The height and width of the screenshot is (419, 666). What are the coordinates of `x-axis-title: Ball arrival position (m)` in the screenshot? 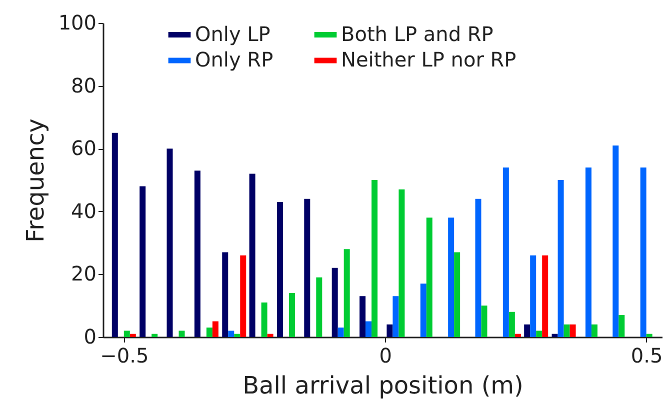 It's located at (383, 386).